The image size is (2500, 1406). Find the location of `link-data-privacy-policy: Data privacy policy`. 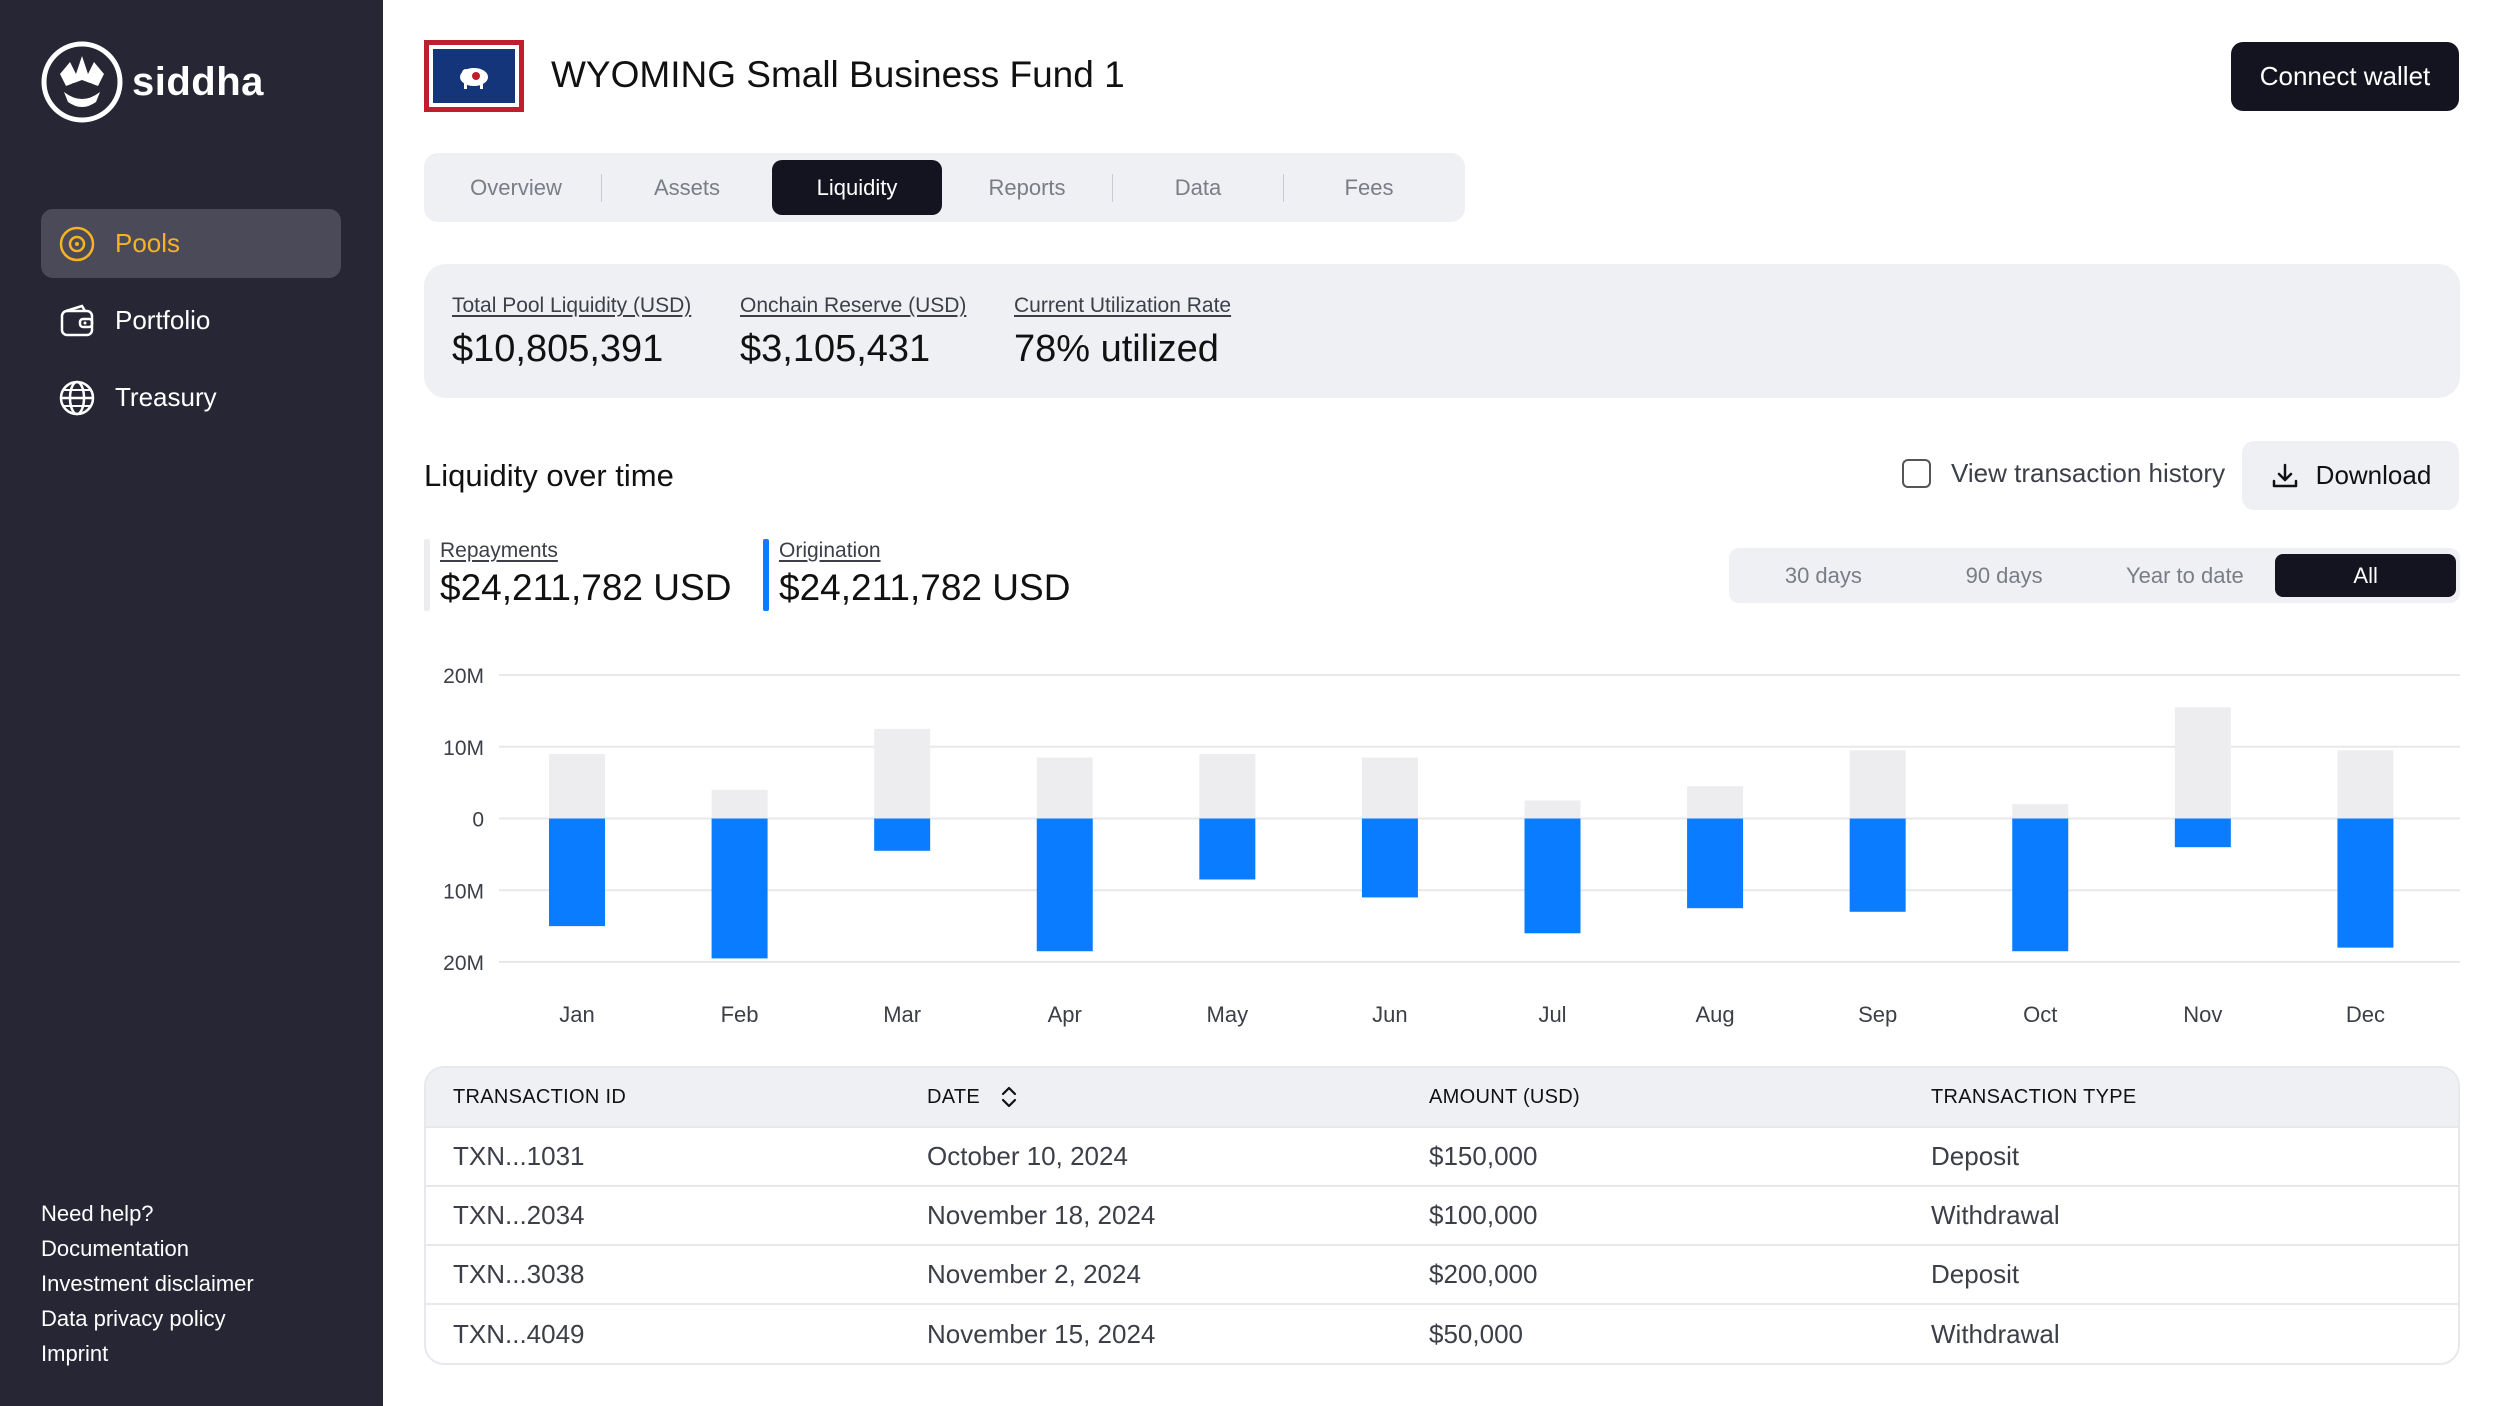

link-data-privacy-policy: Data privacy policy is located at coordinates (133, 1318).